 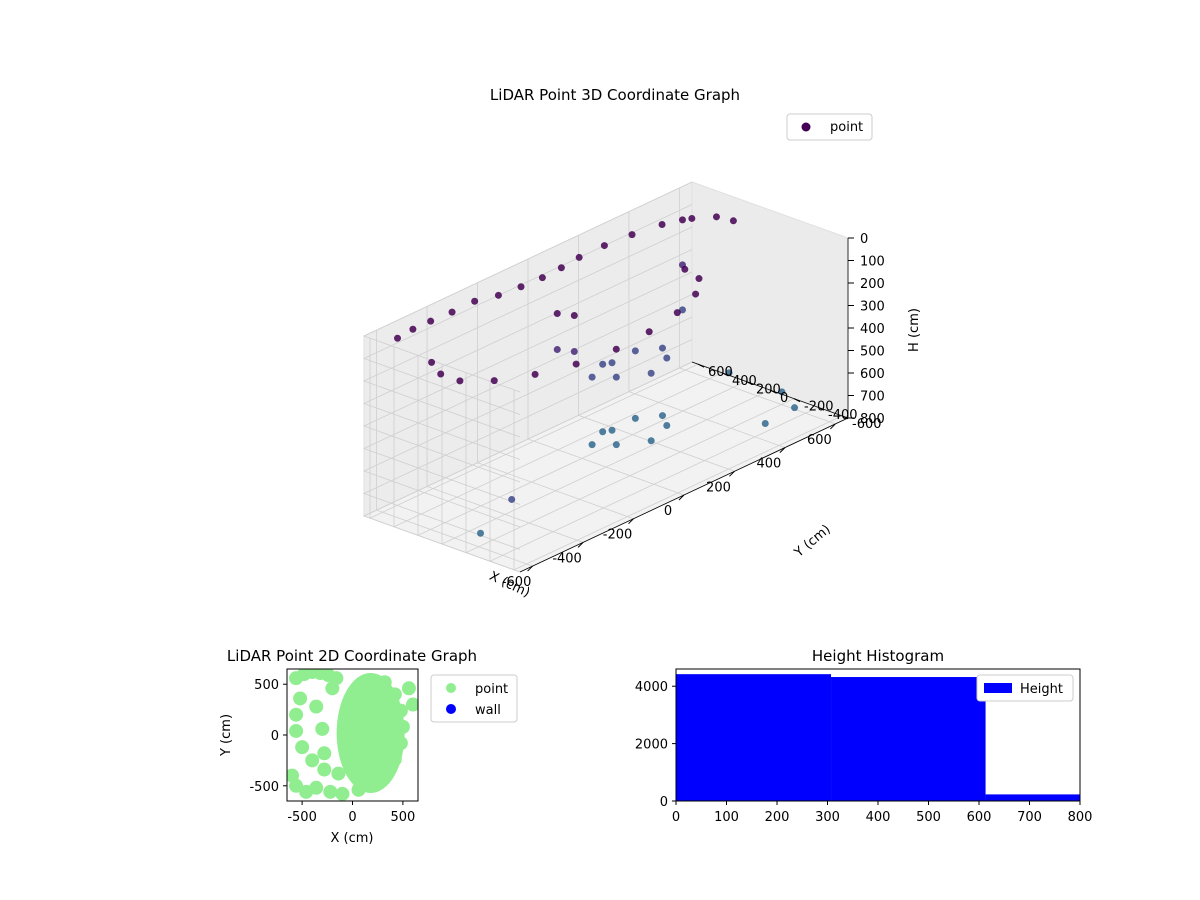 I want to click on chart-3d-xlabel: X (cm), so click(x=509, y=585).